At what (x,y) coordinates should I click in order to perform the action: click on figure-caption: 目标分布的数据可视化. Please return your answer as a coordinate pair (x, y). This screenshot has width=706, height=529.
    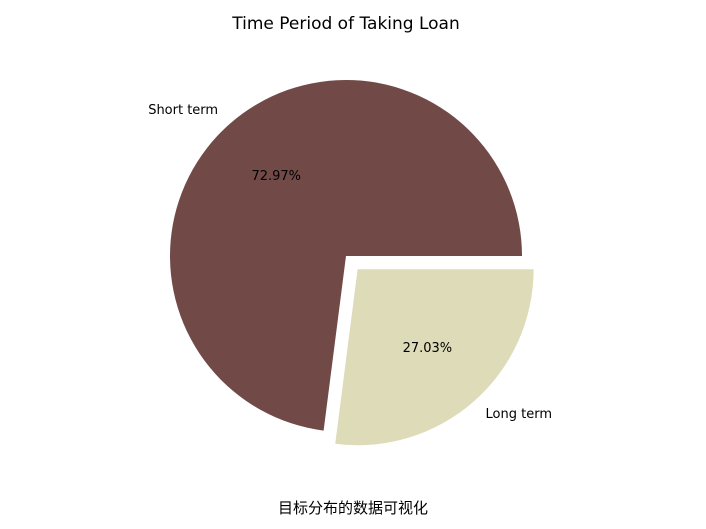
    Looking at the image, I should click on (352, 508).